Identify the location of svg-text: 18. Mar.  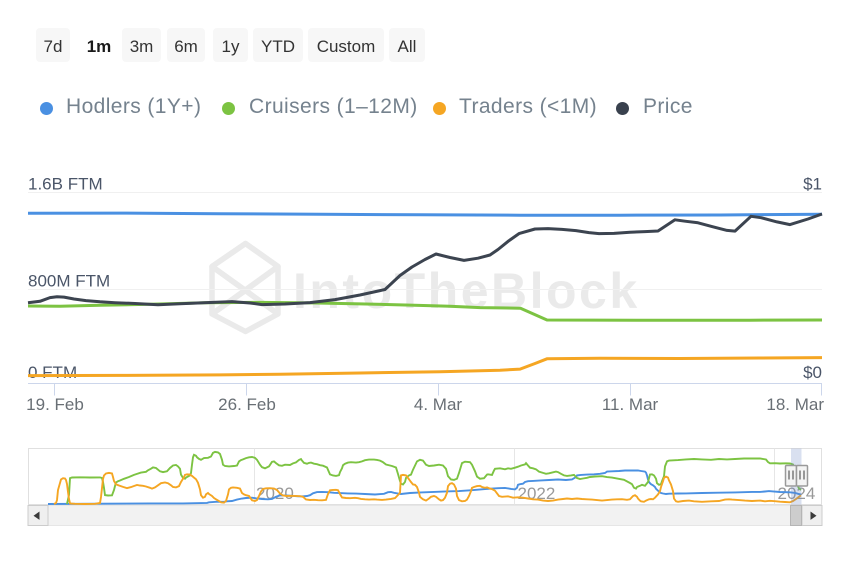
(795, 404).